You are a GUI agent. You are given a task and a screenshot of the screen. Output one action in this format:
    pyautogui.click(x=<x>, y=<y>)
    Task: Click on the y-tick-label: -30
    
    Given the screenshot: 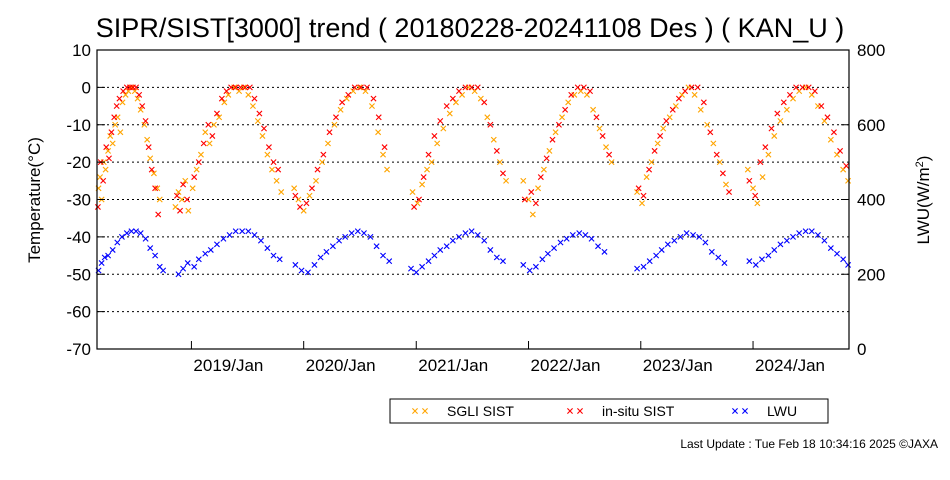 What is the action you would take?
    pyautogui.click(x=78, y=200)
    